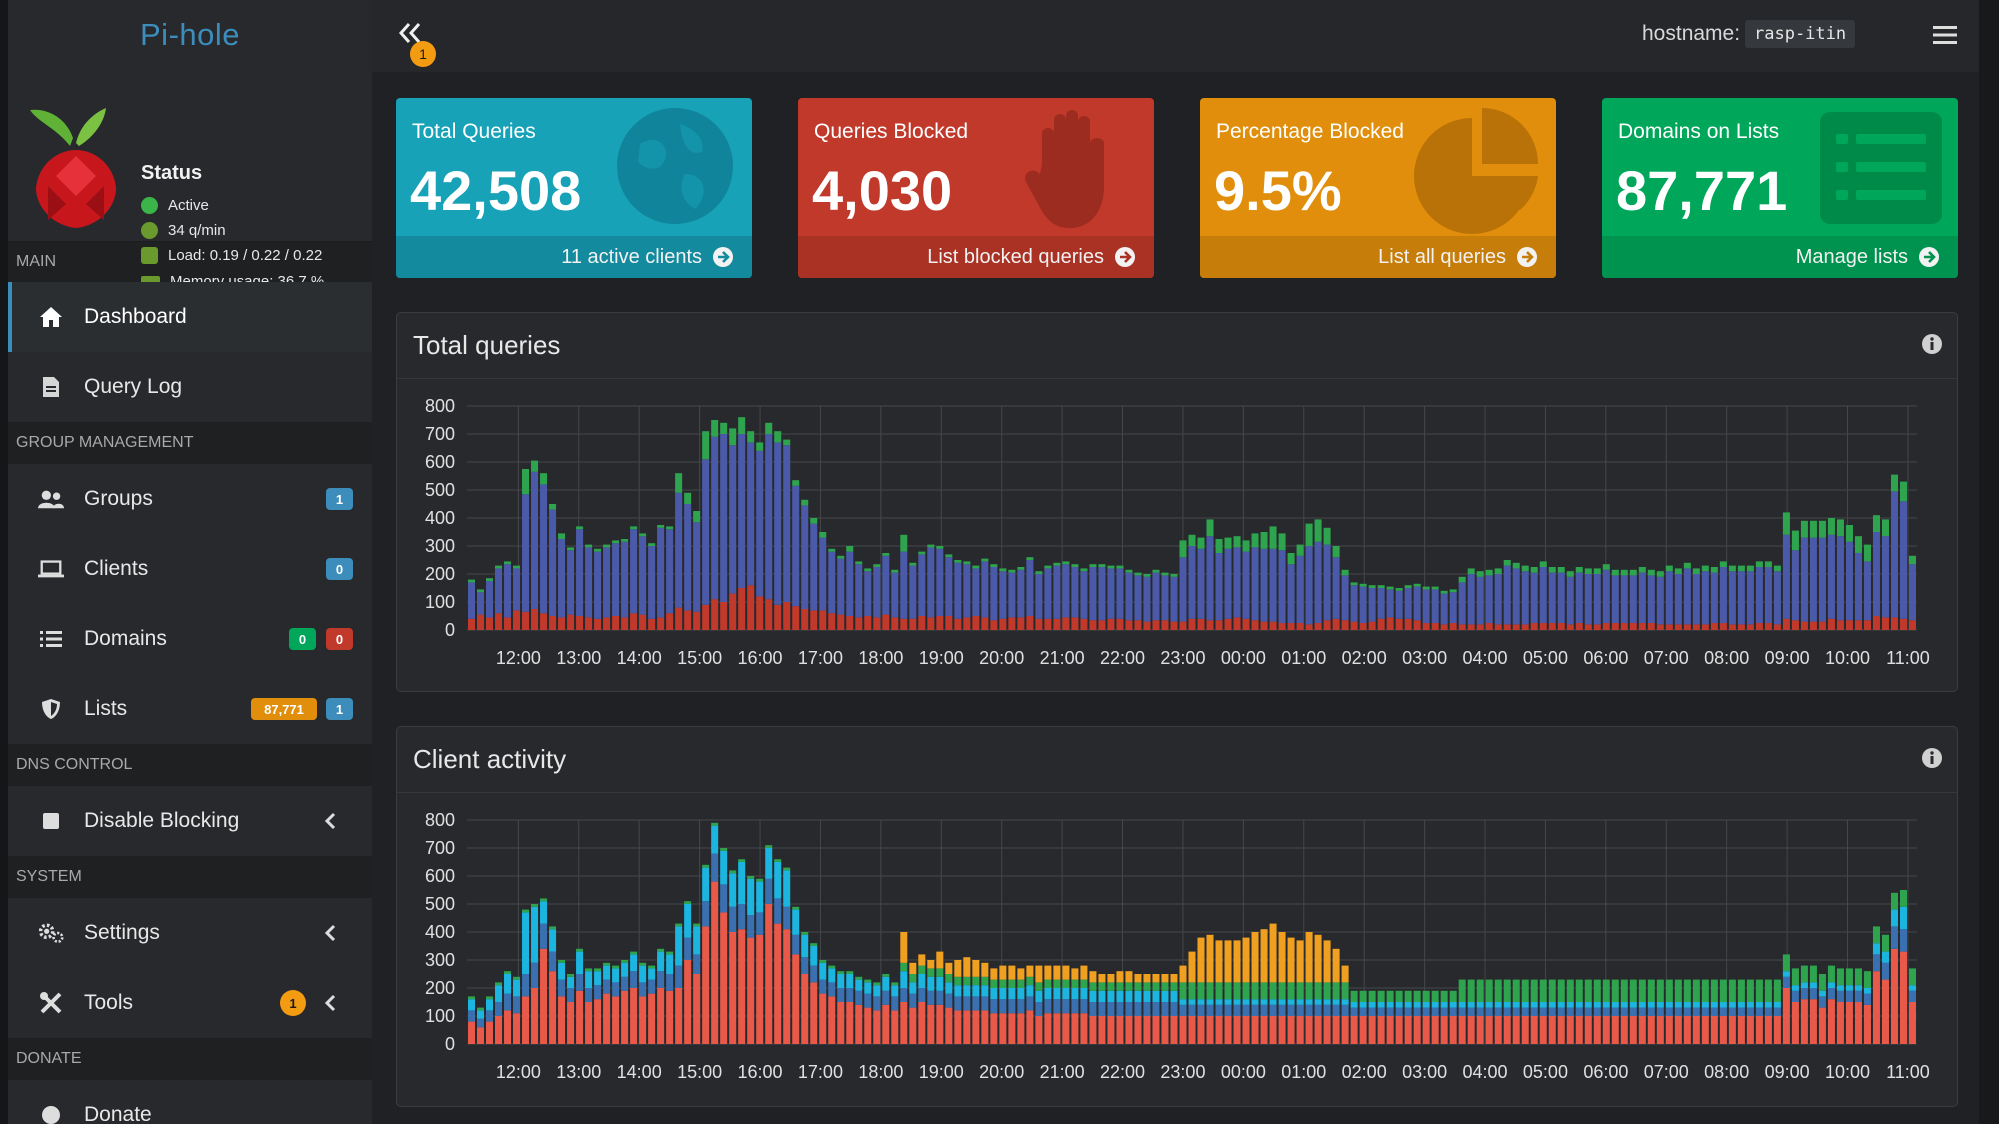 Image resolution: width=1999 pixels, height=1124 pixels. I want to click on tile-footer-link: List blocked queries, so click(976, 257).